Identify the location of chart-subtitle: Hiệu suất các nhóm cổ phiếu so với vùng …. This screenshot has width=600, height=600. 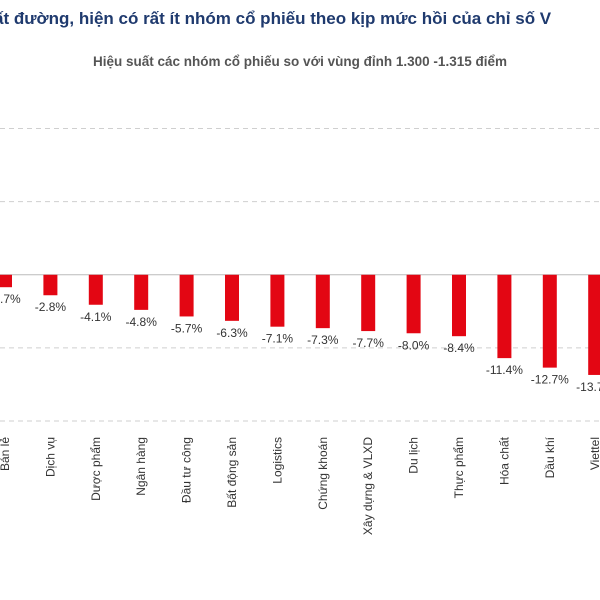
(300, 61).